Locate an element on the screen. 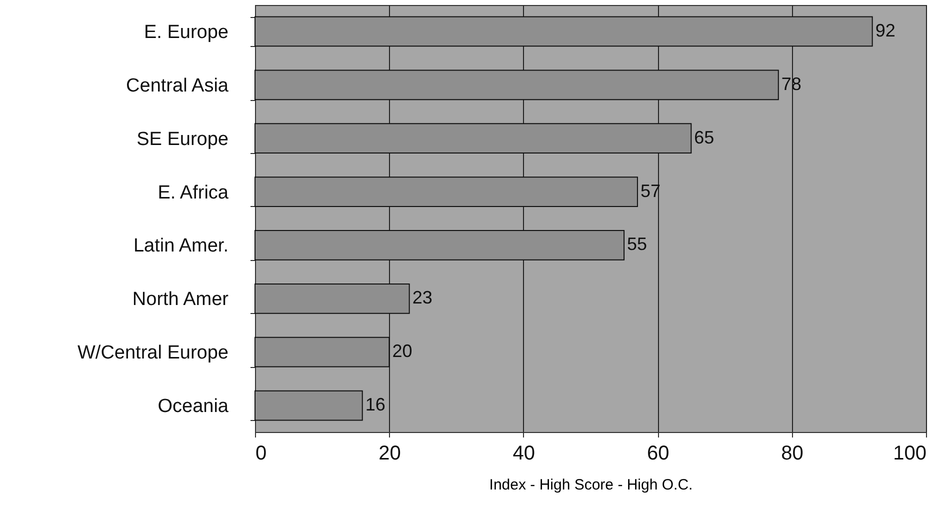 The height and width of the screenshot is (525, 948). y-tick-label: SE Europe is located at coordinates (182, 139).